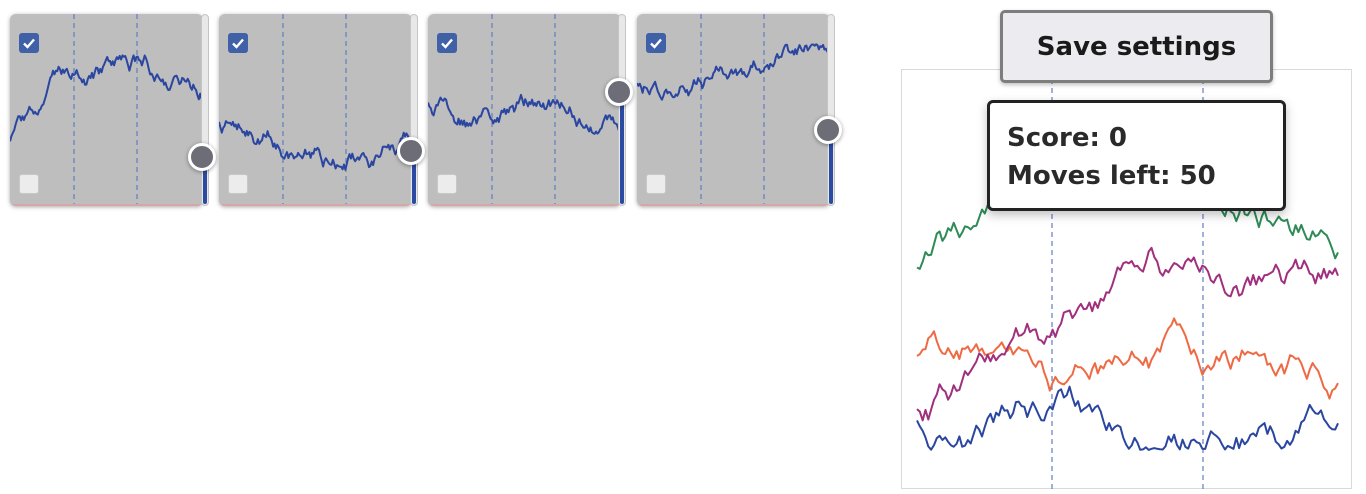 The image size is (1366, 494). I want to click on panel-4-bottom-checkbox, so click(656, 184).